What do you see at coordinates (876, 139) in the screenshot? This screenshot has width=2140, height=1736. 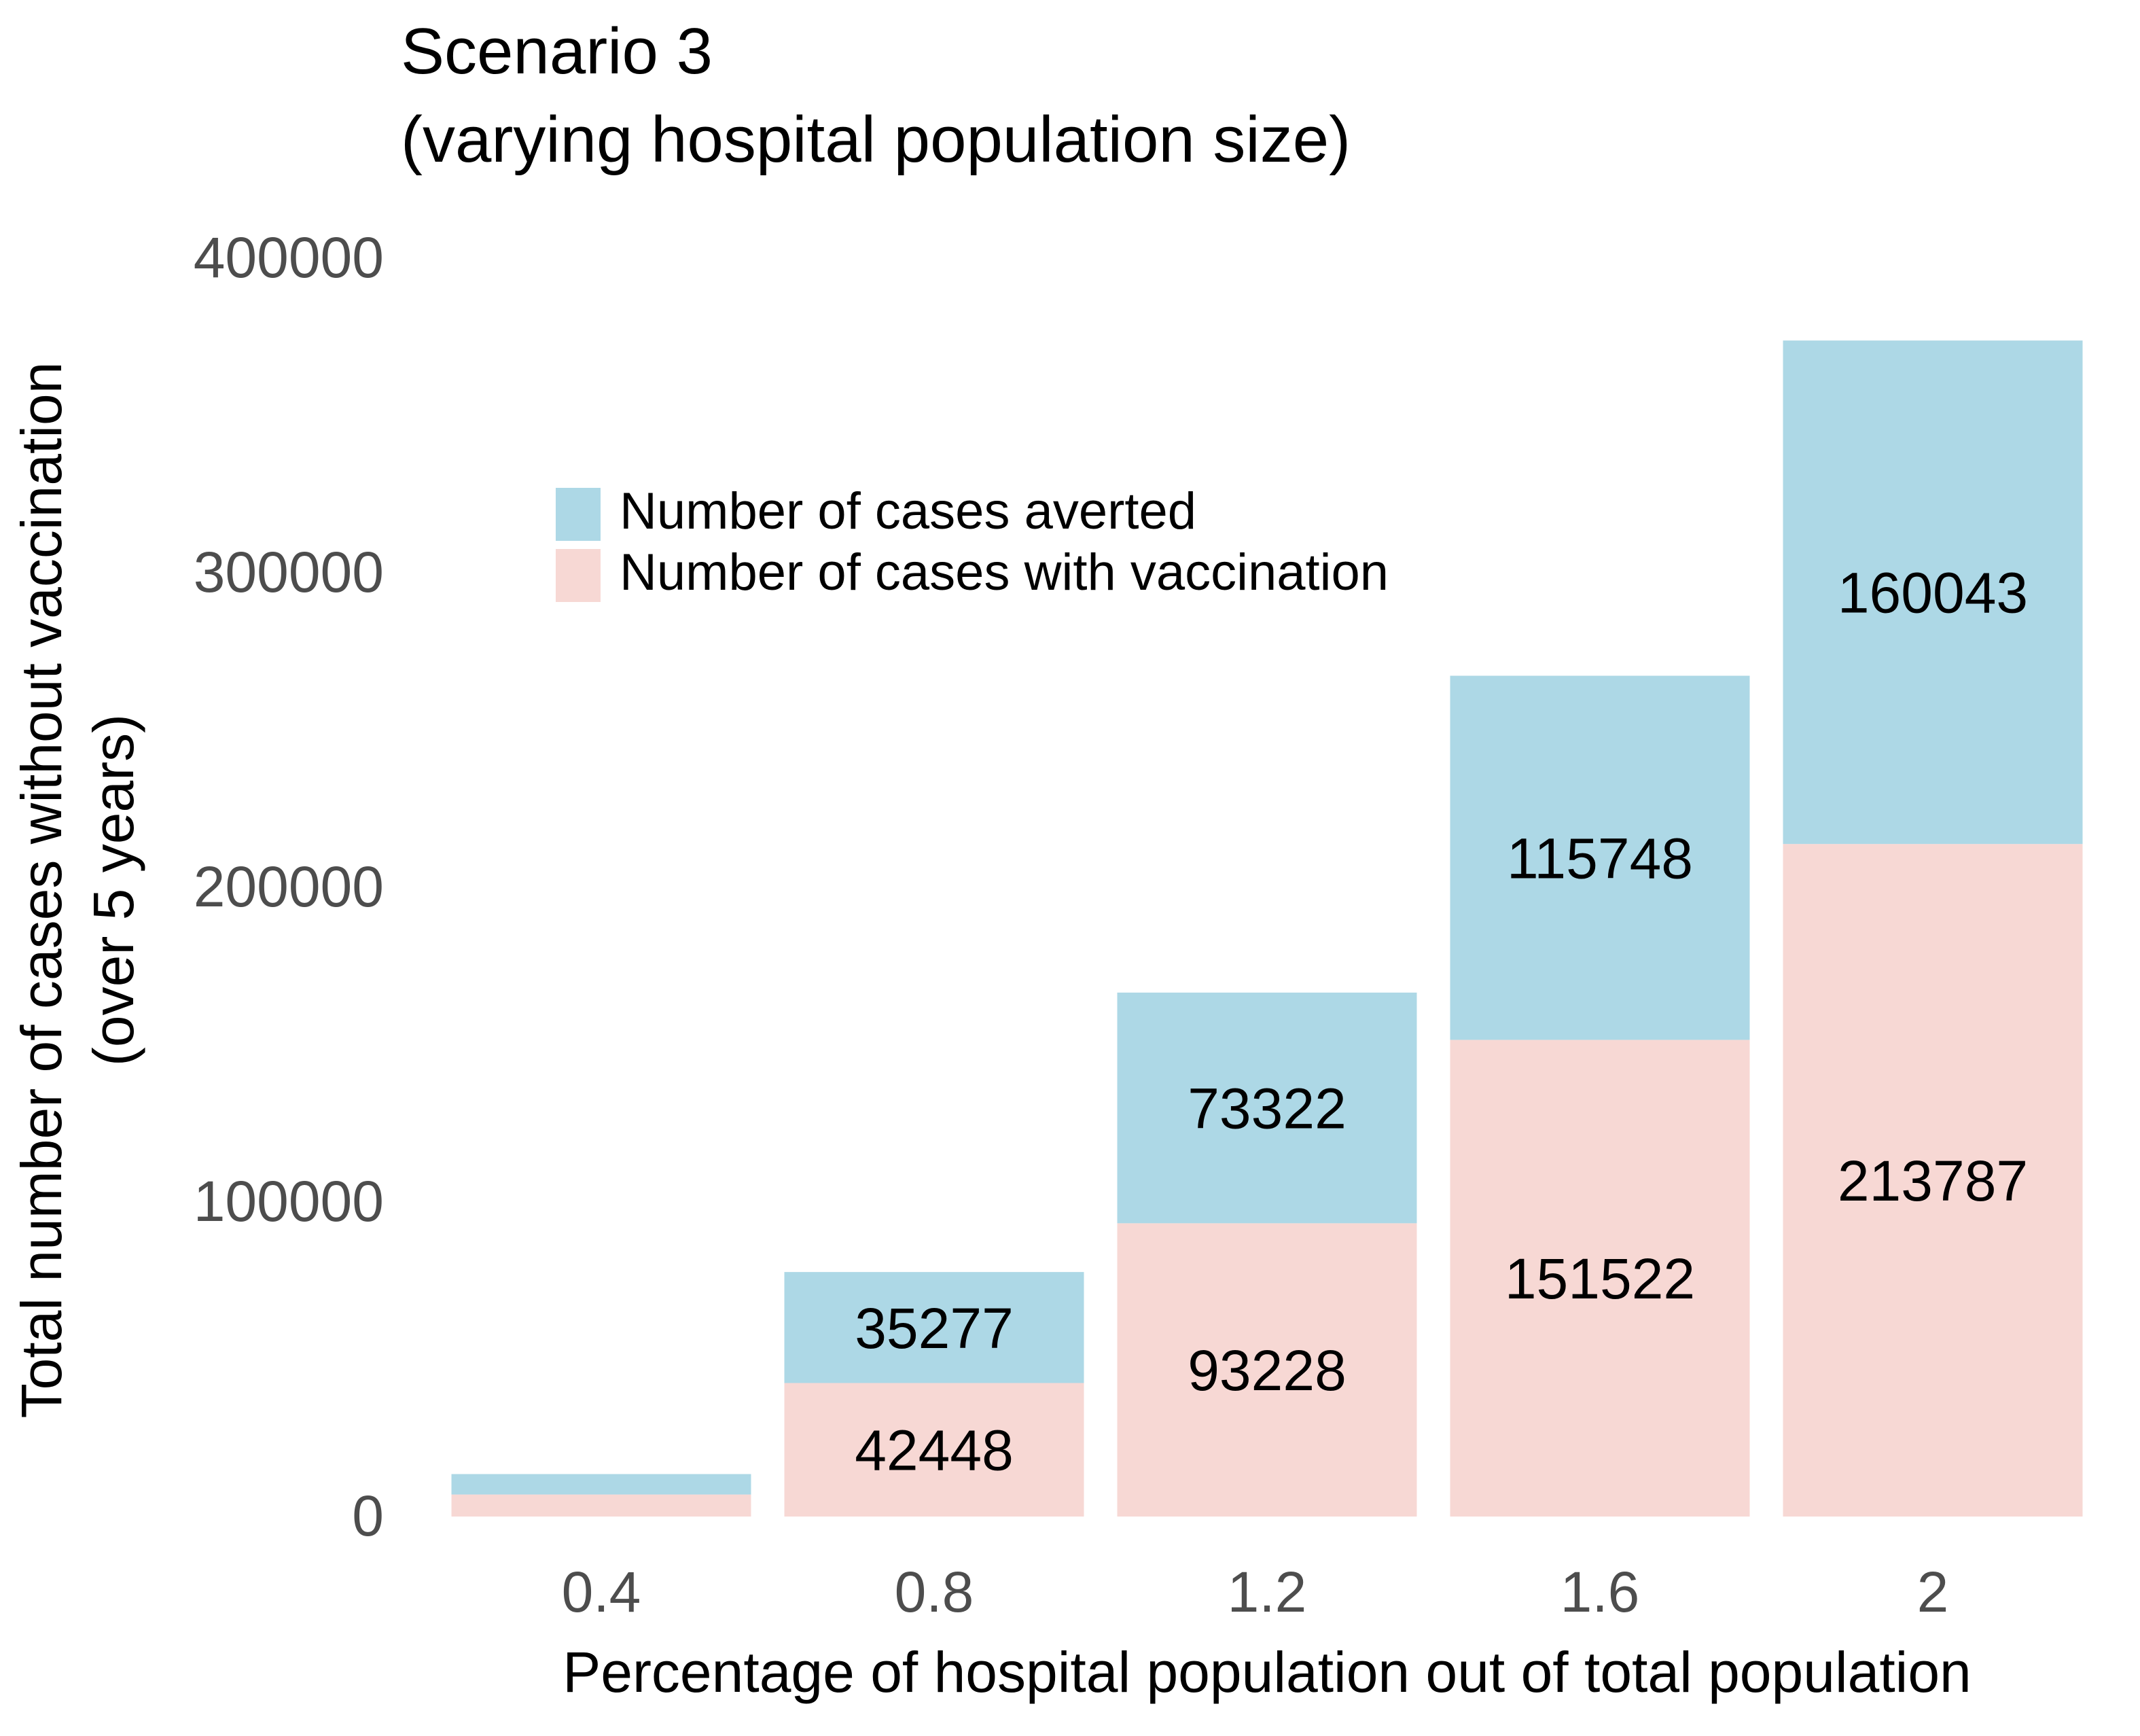 I see `chart-subtitle: (varying hospital population size)` at bounding box center [876, 139].